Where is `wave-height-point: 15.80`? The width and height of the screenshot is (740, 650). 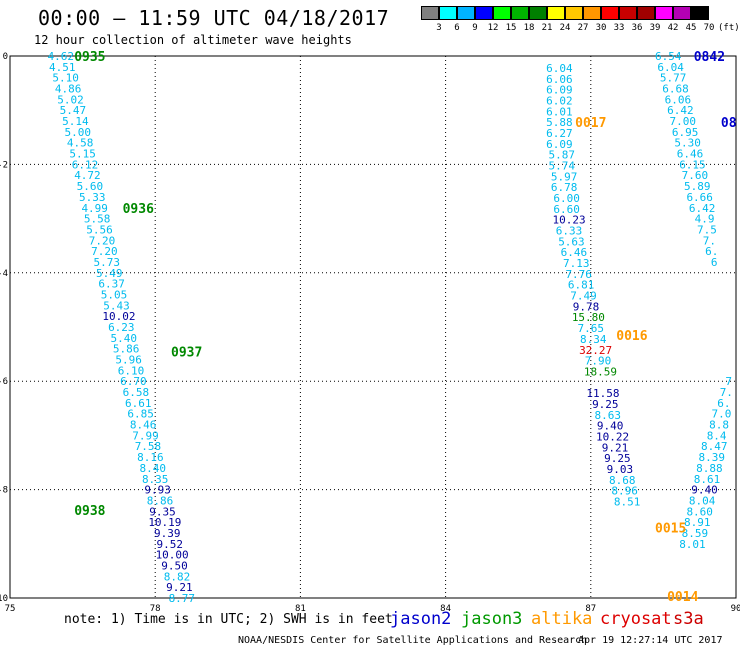 wave-height-point: 15.80 is located at coordinates (588, 317).